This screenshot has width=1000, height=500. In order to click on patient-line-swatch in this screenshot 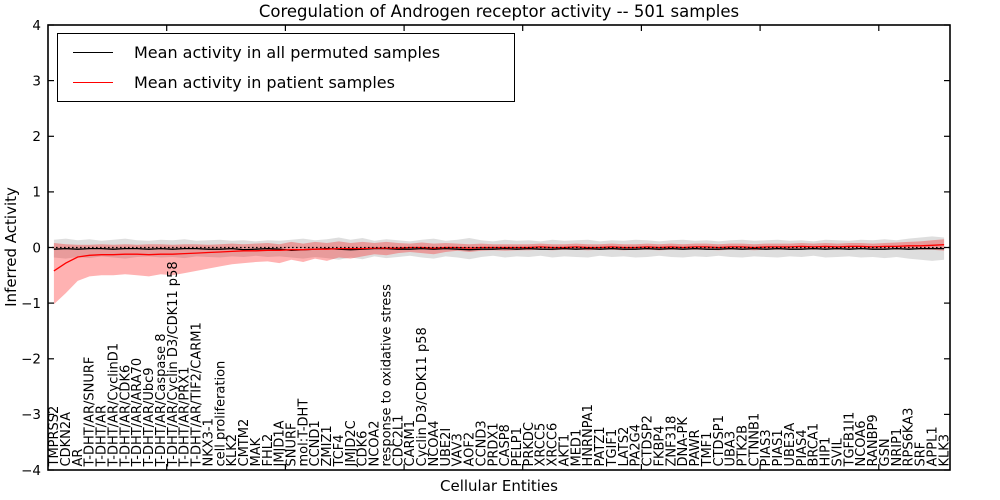, I will do `click(93, 83)`.